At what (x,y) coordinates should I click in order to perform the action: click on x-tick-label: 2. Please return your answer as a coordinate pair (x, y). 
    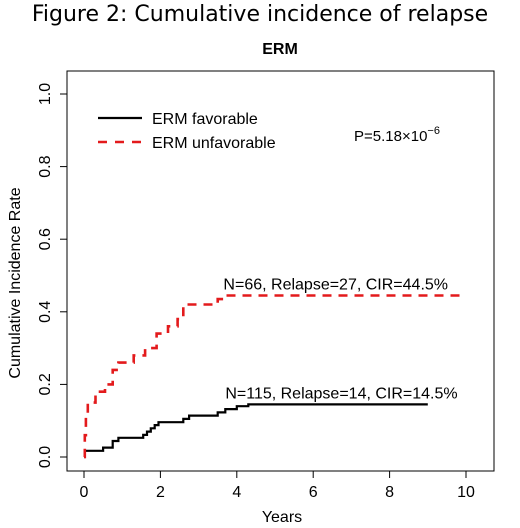
    Looking at the image, I should click on (160, 492).